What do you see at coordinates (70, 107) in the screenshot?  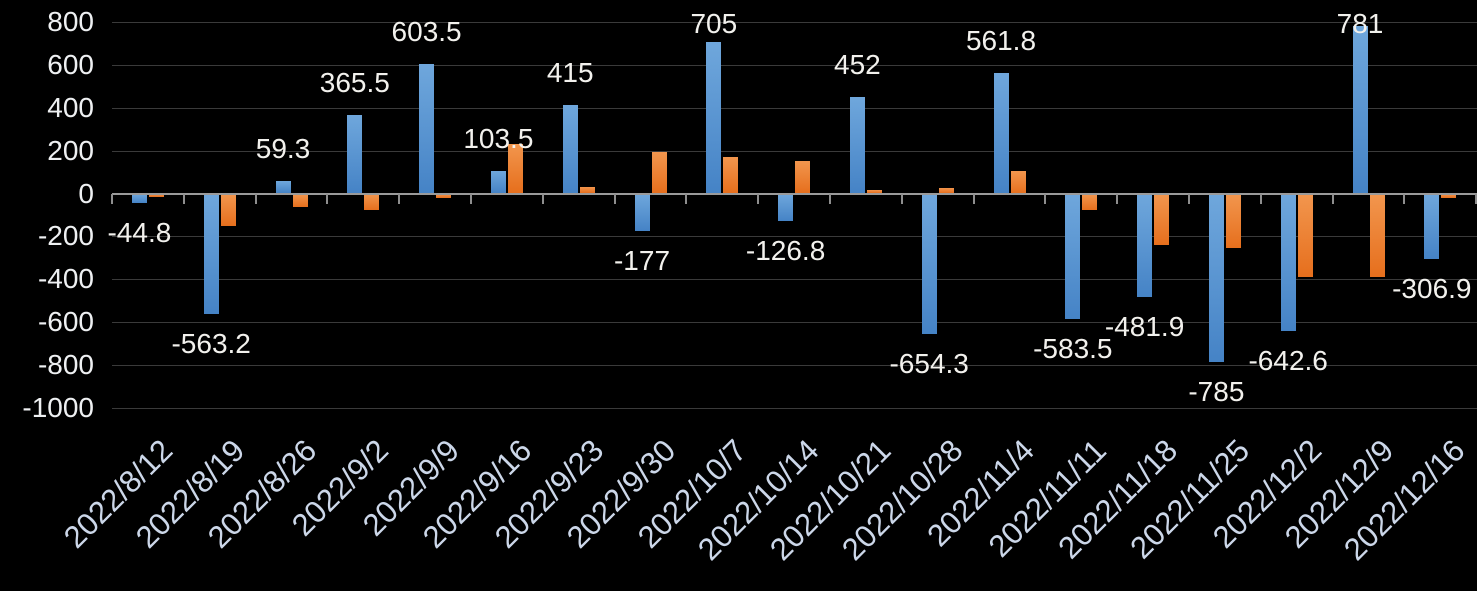 I see `y-axis-label: 400` at bounding box center [70, 107].